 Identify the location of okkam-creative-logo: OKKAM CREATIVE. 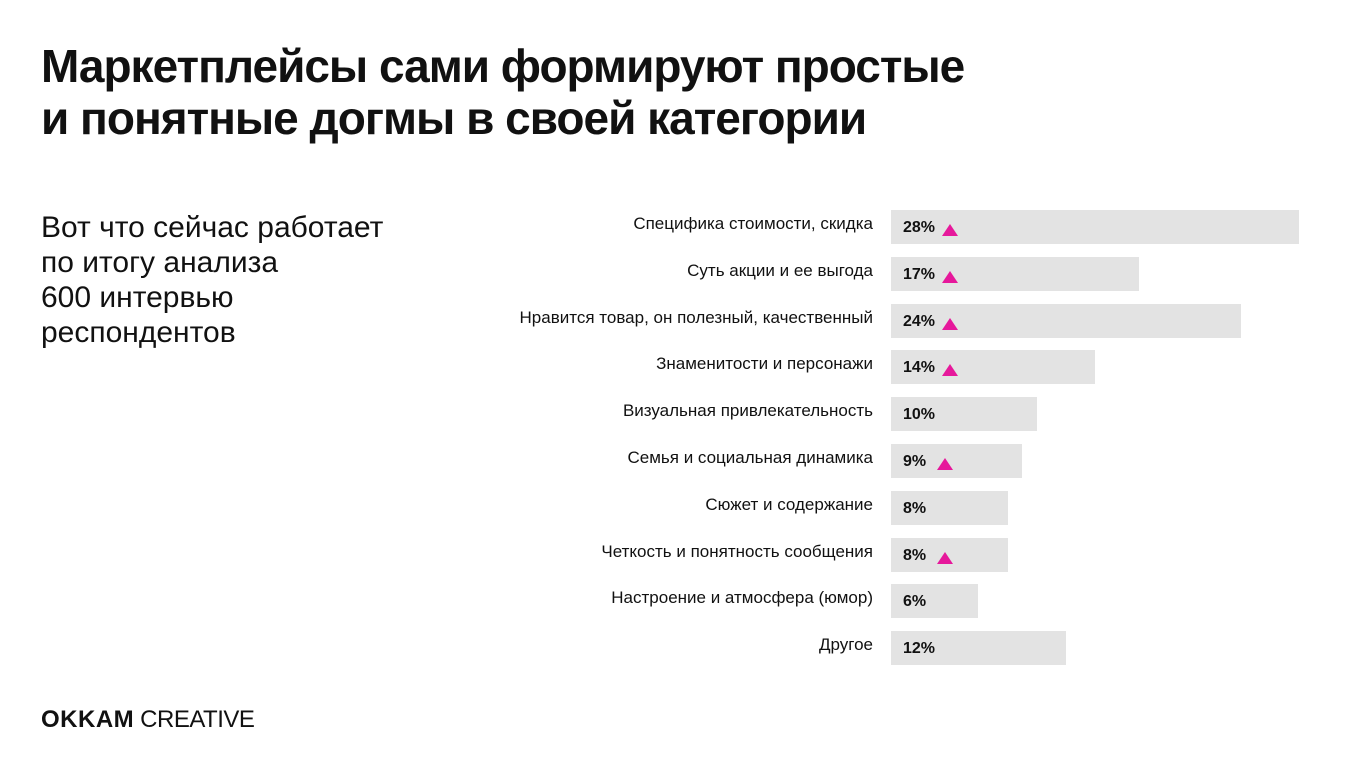
(148, 720).